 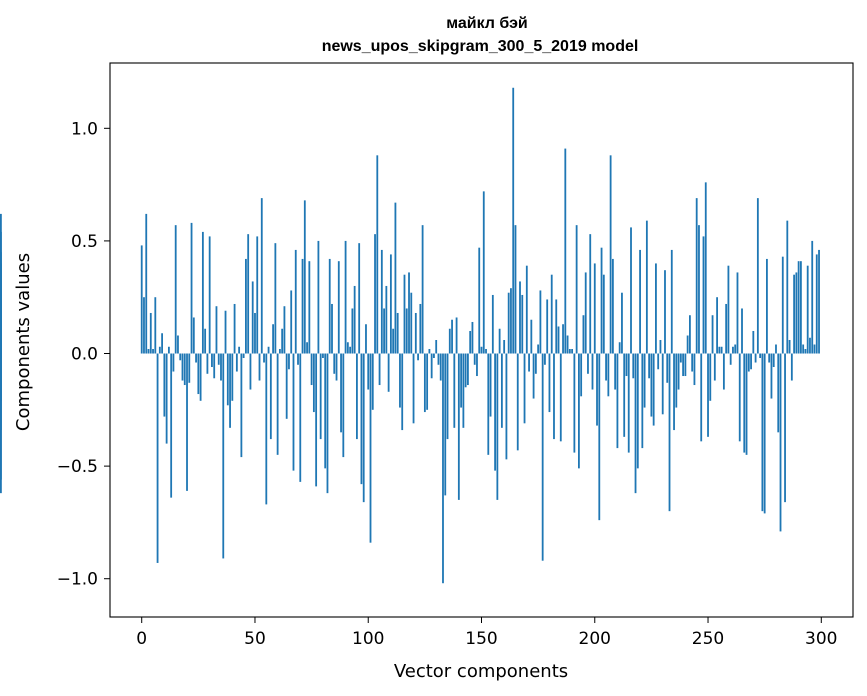 I want to click on y-tick-label: 0.0, so click(x=84, y=355).